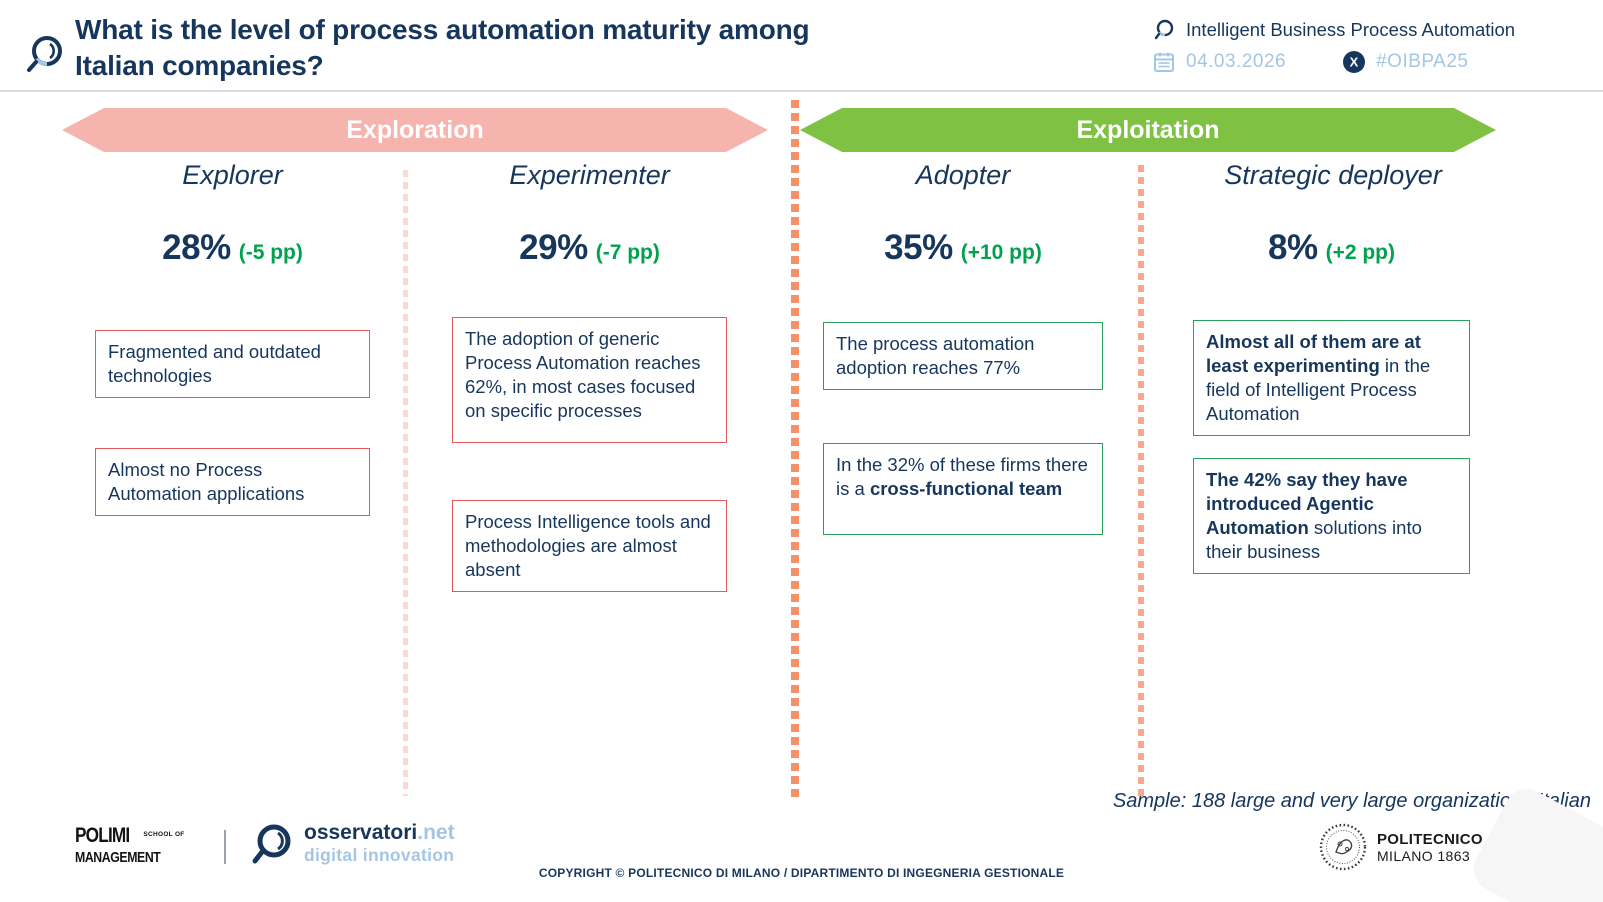  What do you see at coordinates (1236, 61) in the screenshot?
I see `event-date: 04.03.2026` at bounding box center [1236, 61].